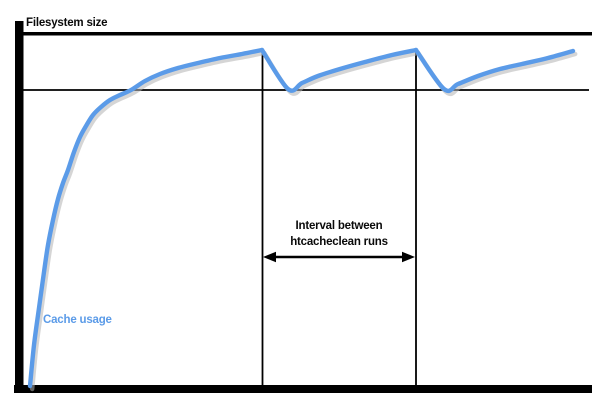 The height and width of the screenshot is (406, 600). I want to click on interval-label-line2: htcacheclean runs, so click(339, 241).